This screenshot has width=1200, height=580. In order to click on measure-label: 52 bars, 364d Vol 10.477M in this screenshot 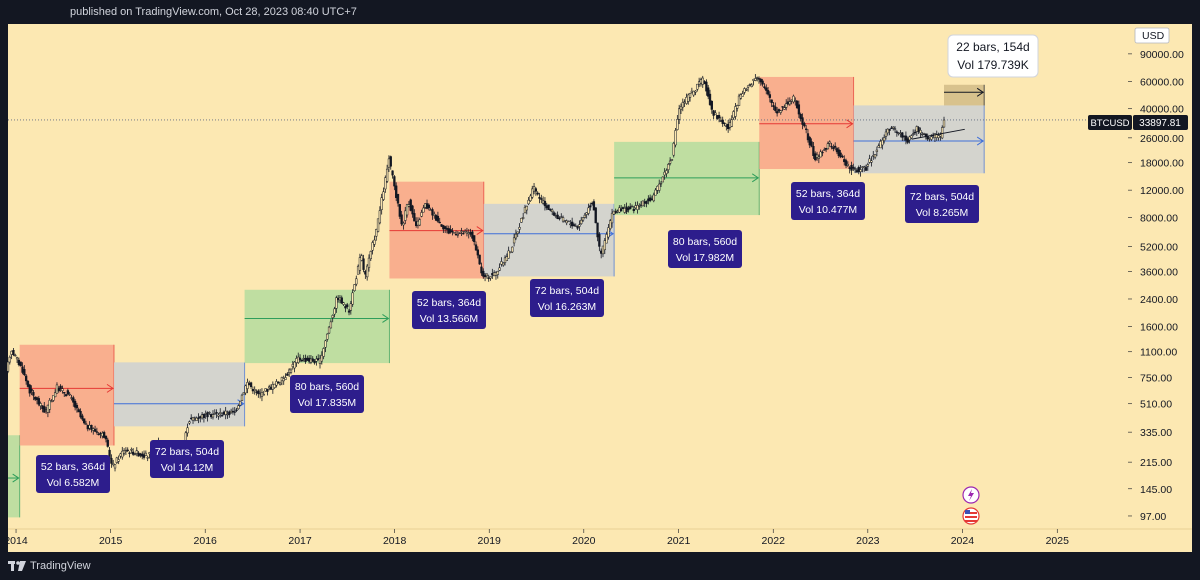, I will do `click(828, 201)`.